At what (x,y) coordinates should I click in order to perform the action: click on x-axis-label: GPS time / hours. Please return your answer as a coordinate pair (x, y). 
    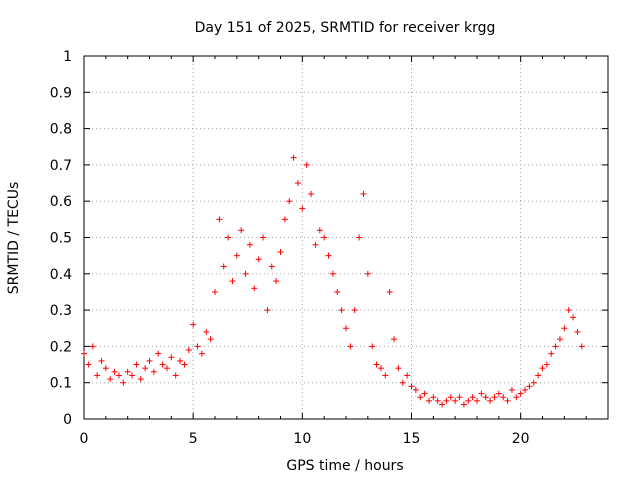
    Looking at the image, I should click on (344, 466).